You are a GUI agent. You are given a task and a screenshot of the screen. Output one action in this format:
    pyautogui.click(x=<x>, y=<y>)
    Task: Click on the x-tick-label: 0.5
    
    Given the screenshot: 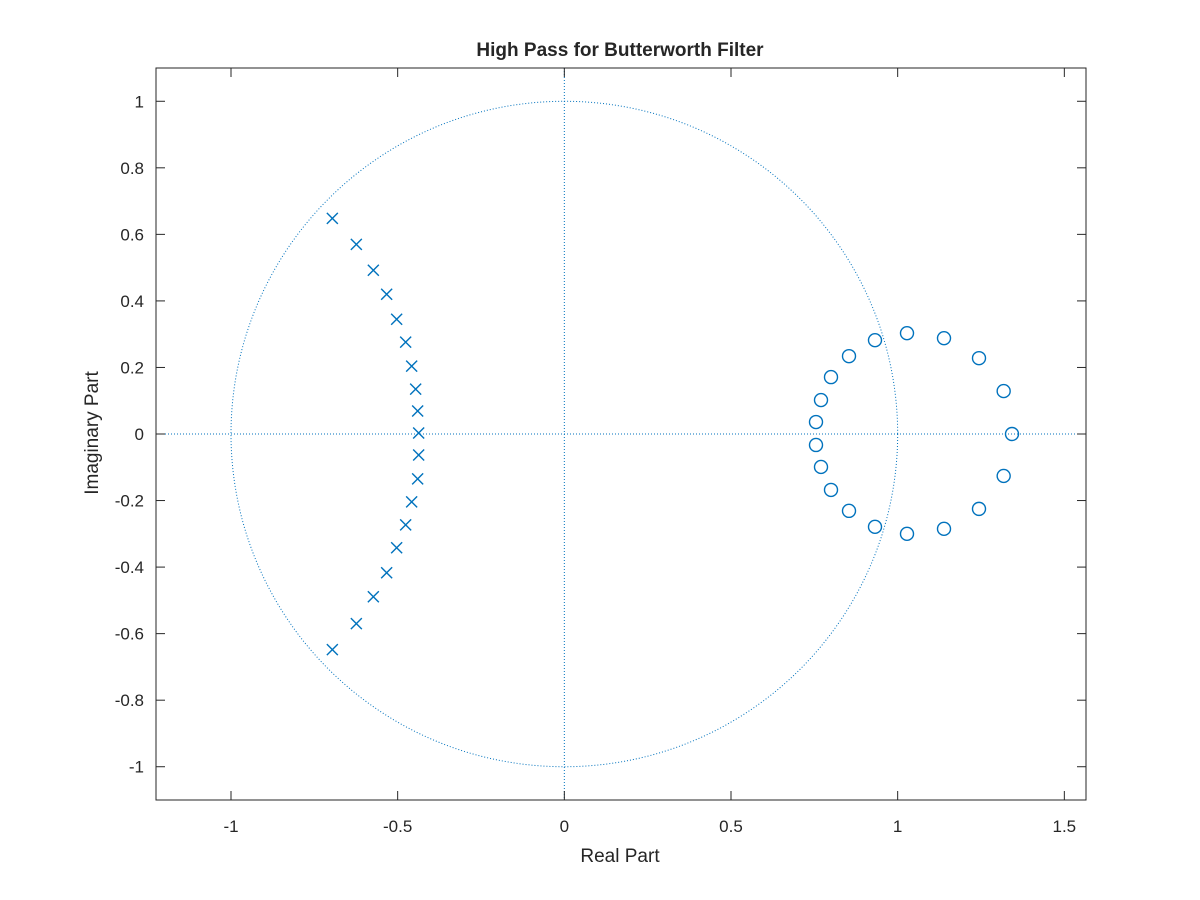 What is the action you would take?
    pyautogui.click(x=731, y=826)
    